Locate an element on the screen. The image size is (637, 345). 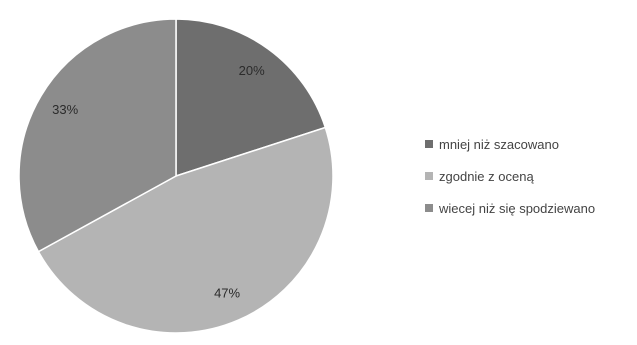
legend-item-wiecej: wiecej niż się spodziewano is located at coordinates (510, 208).